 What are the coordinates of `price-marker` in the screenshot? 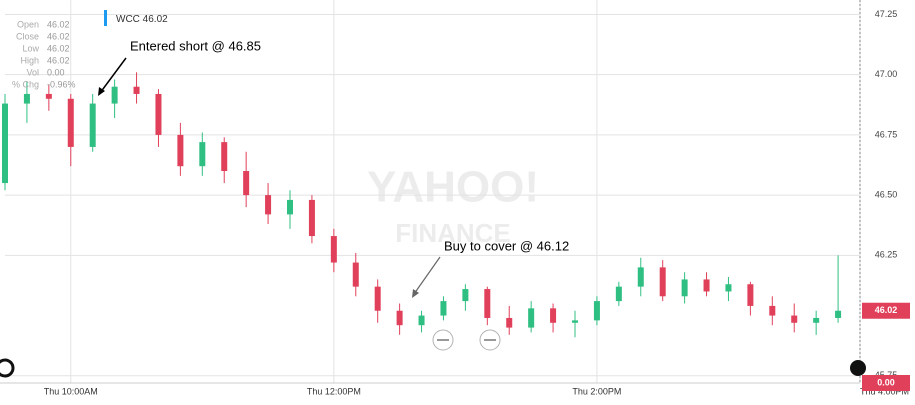 It's located at (886, 310).